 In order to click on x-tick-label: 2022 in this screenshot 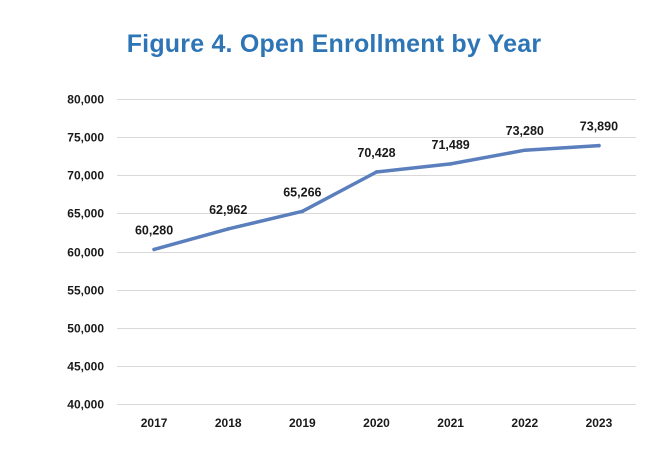, I will do `click(524, 423)`.